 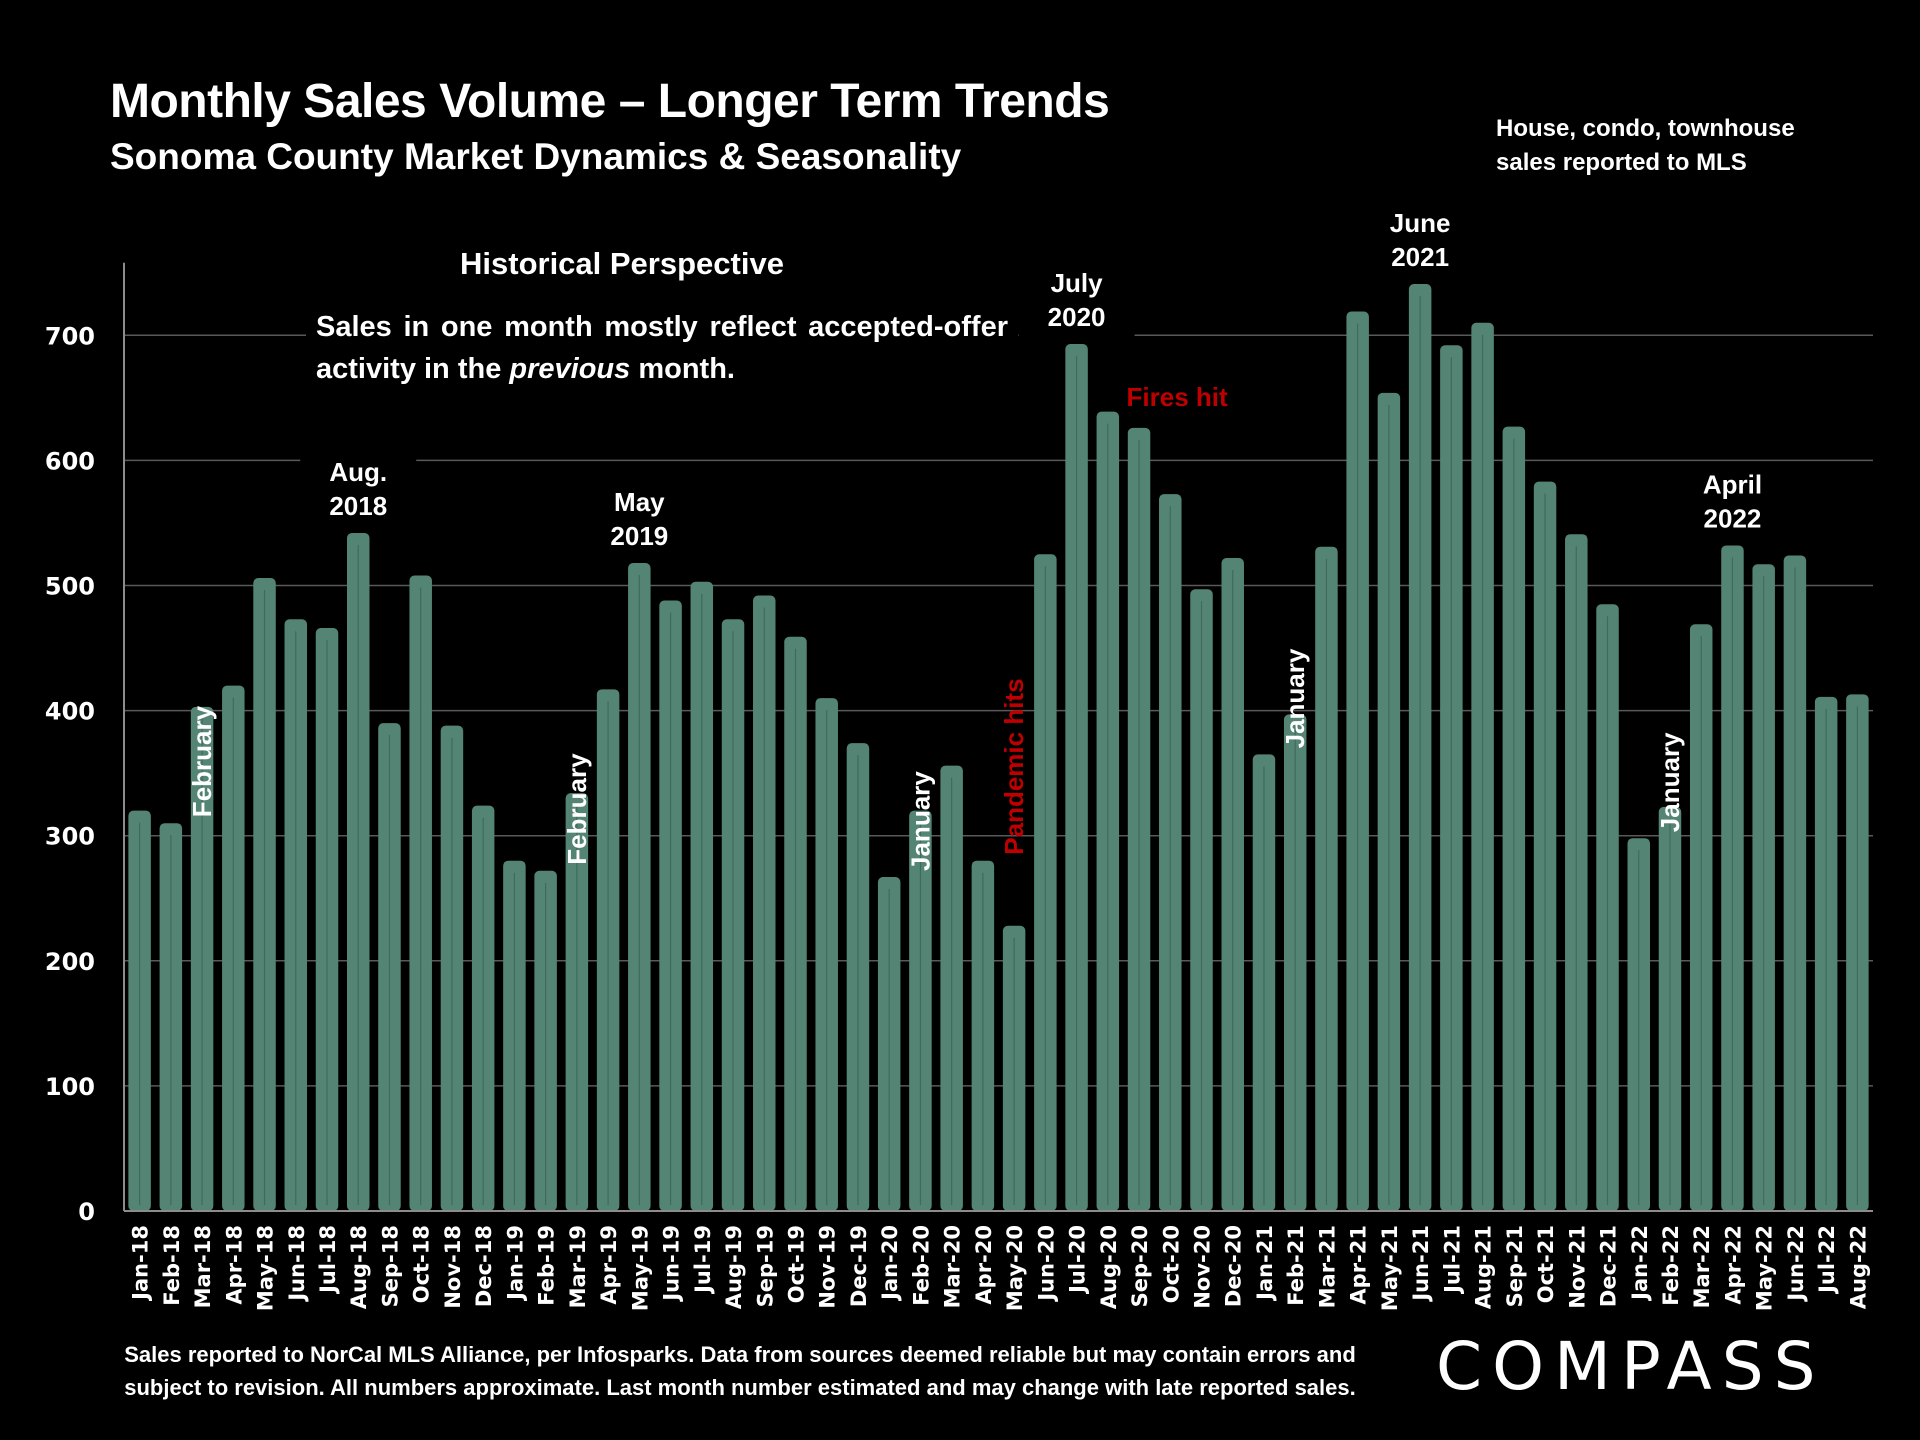 I want to click on annotation-label: July, so click(x=1077, y=283).